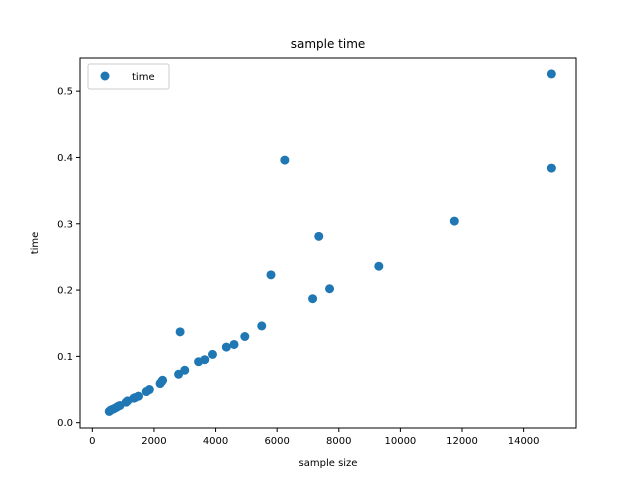 The height and width of the screenshot is (480, 640). What do you see at coordinates (143, 77) in the screenshot?
I see `legend-label: time` at bounding box center [143, 77].